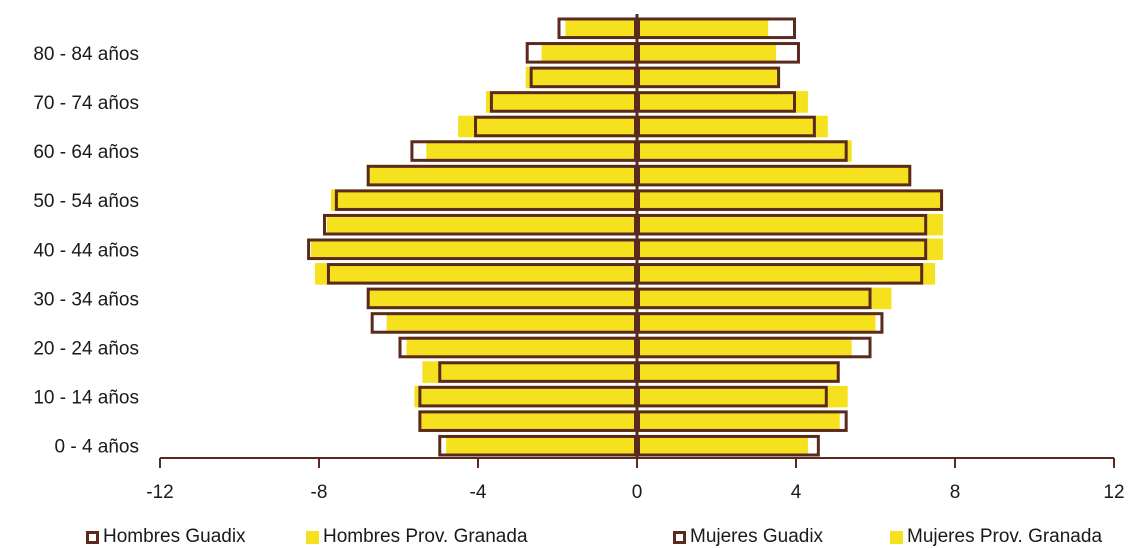 The height and width of the screenshot is (548, 1146). I want to click on x-tick-label: -4, so click(478, 492).